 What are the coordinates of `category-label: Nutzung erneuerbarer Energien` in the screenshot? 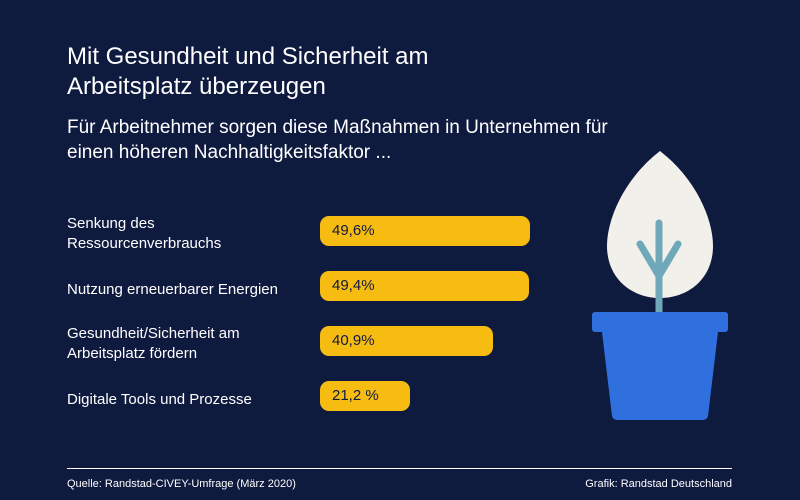 It's located at (172, 289).